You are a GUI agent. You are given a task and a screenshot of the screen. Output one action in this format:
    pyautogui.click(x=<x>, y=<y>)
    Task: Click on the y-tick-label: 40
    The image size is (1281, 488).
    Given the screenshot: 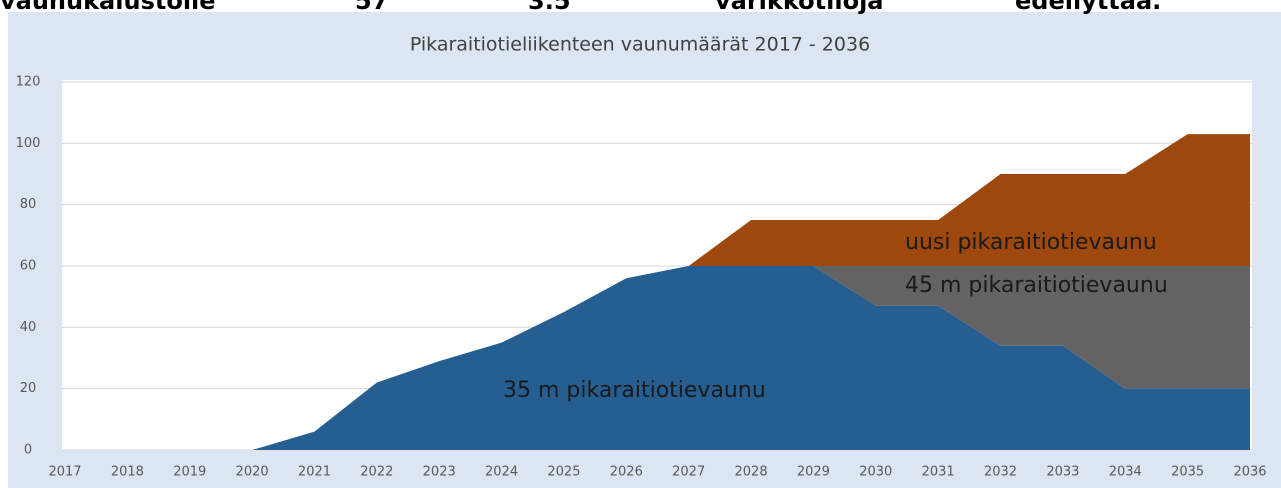 What is the action you would take?
    pyautogui.click(x=28, y=327)
    